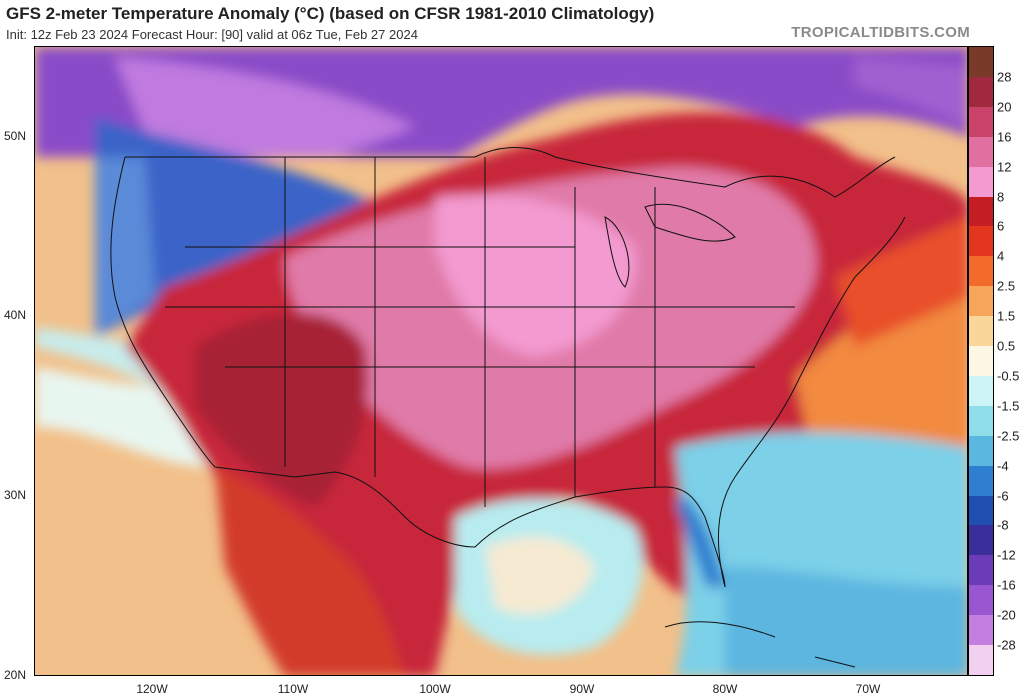 This screenshot has width=1024, height=696. Describe the element at coordinates (265, 107) in the screenshot. I see `canada-cold-light` at that location.